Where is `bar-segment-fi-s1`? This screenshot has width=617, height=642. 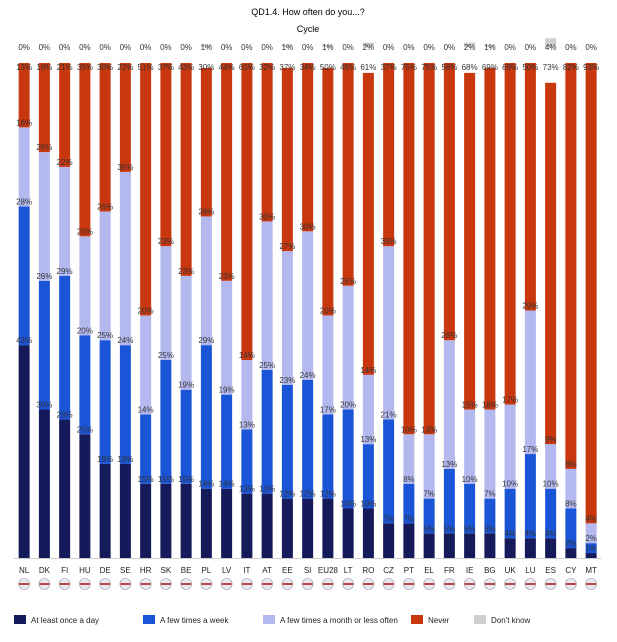 bar-segment-fi-s1 is located at coordinates (65, 347).